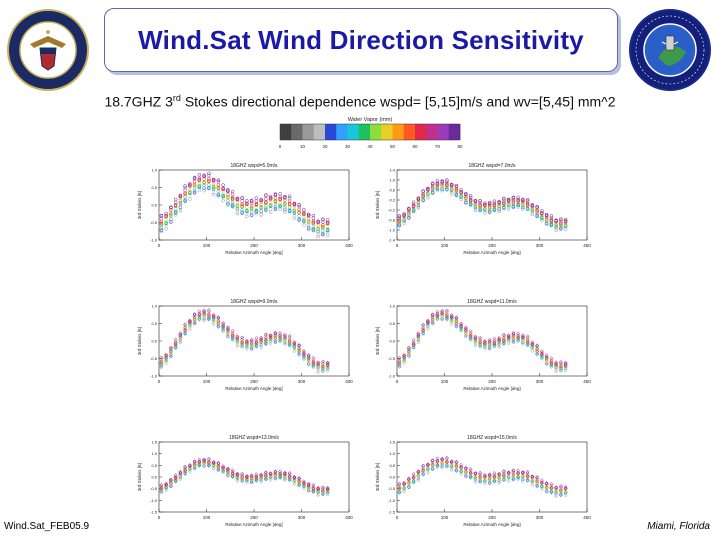 The image size is (720, 550). What do you see at coordinates (348, 146) in the screenshot?
I see `colorbar-tick-label: 30` at bounding box center [348, 146].